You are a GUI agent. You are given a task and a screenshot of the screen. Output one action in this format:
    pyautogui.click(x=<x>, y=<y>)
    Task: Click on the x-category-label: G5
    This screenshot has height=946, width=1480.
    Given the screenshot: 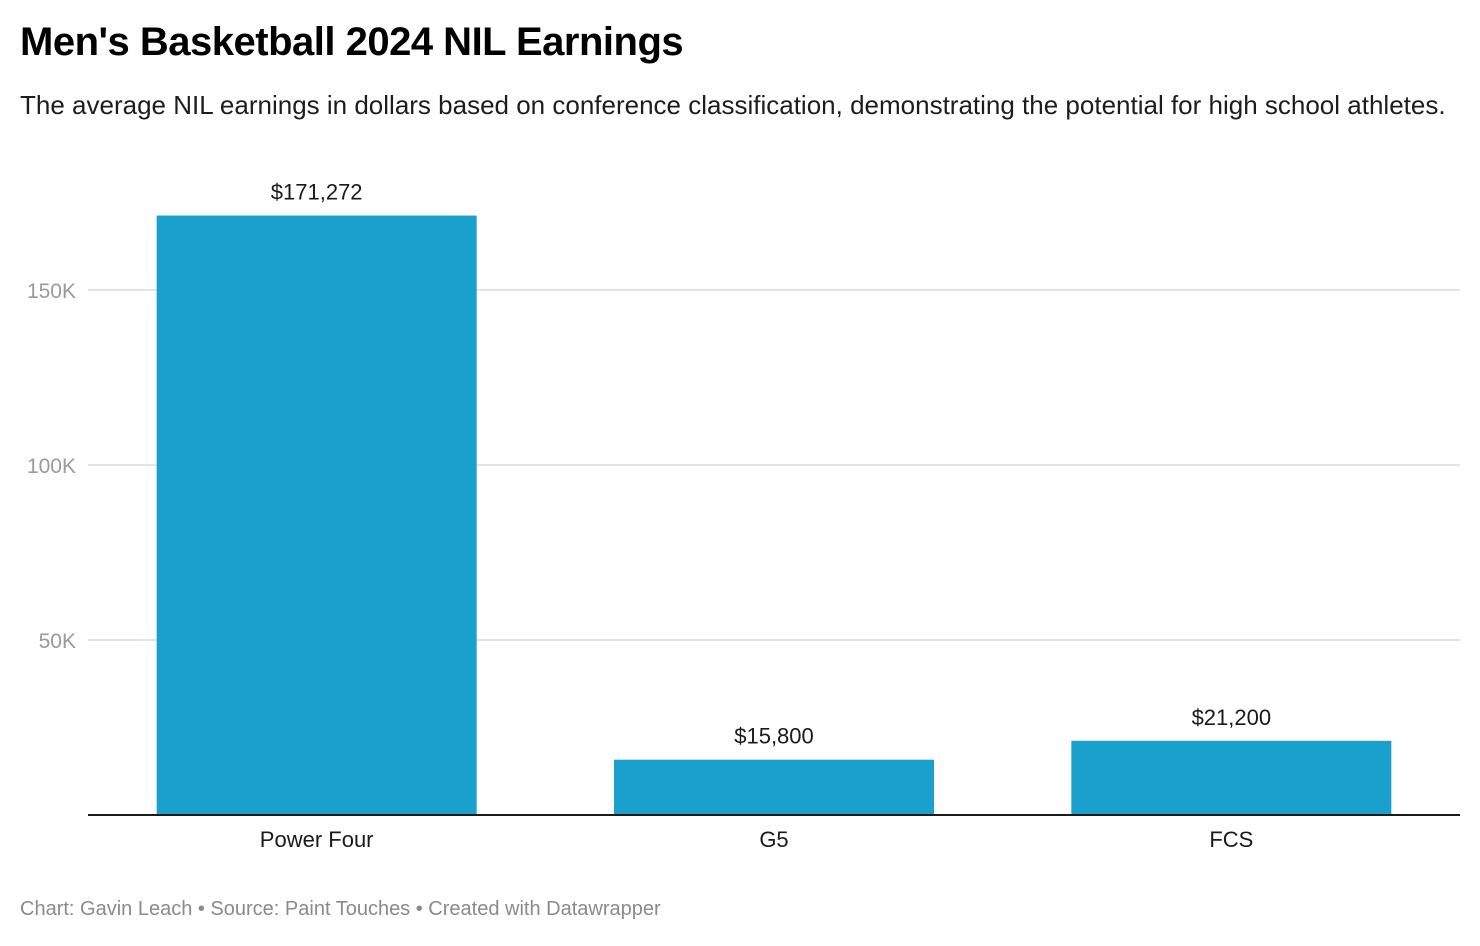 What is the action you would take?
    pyautogui.click(x=773, y=839)
    